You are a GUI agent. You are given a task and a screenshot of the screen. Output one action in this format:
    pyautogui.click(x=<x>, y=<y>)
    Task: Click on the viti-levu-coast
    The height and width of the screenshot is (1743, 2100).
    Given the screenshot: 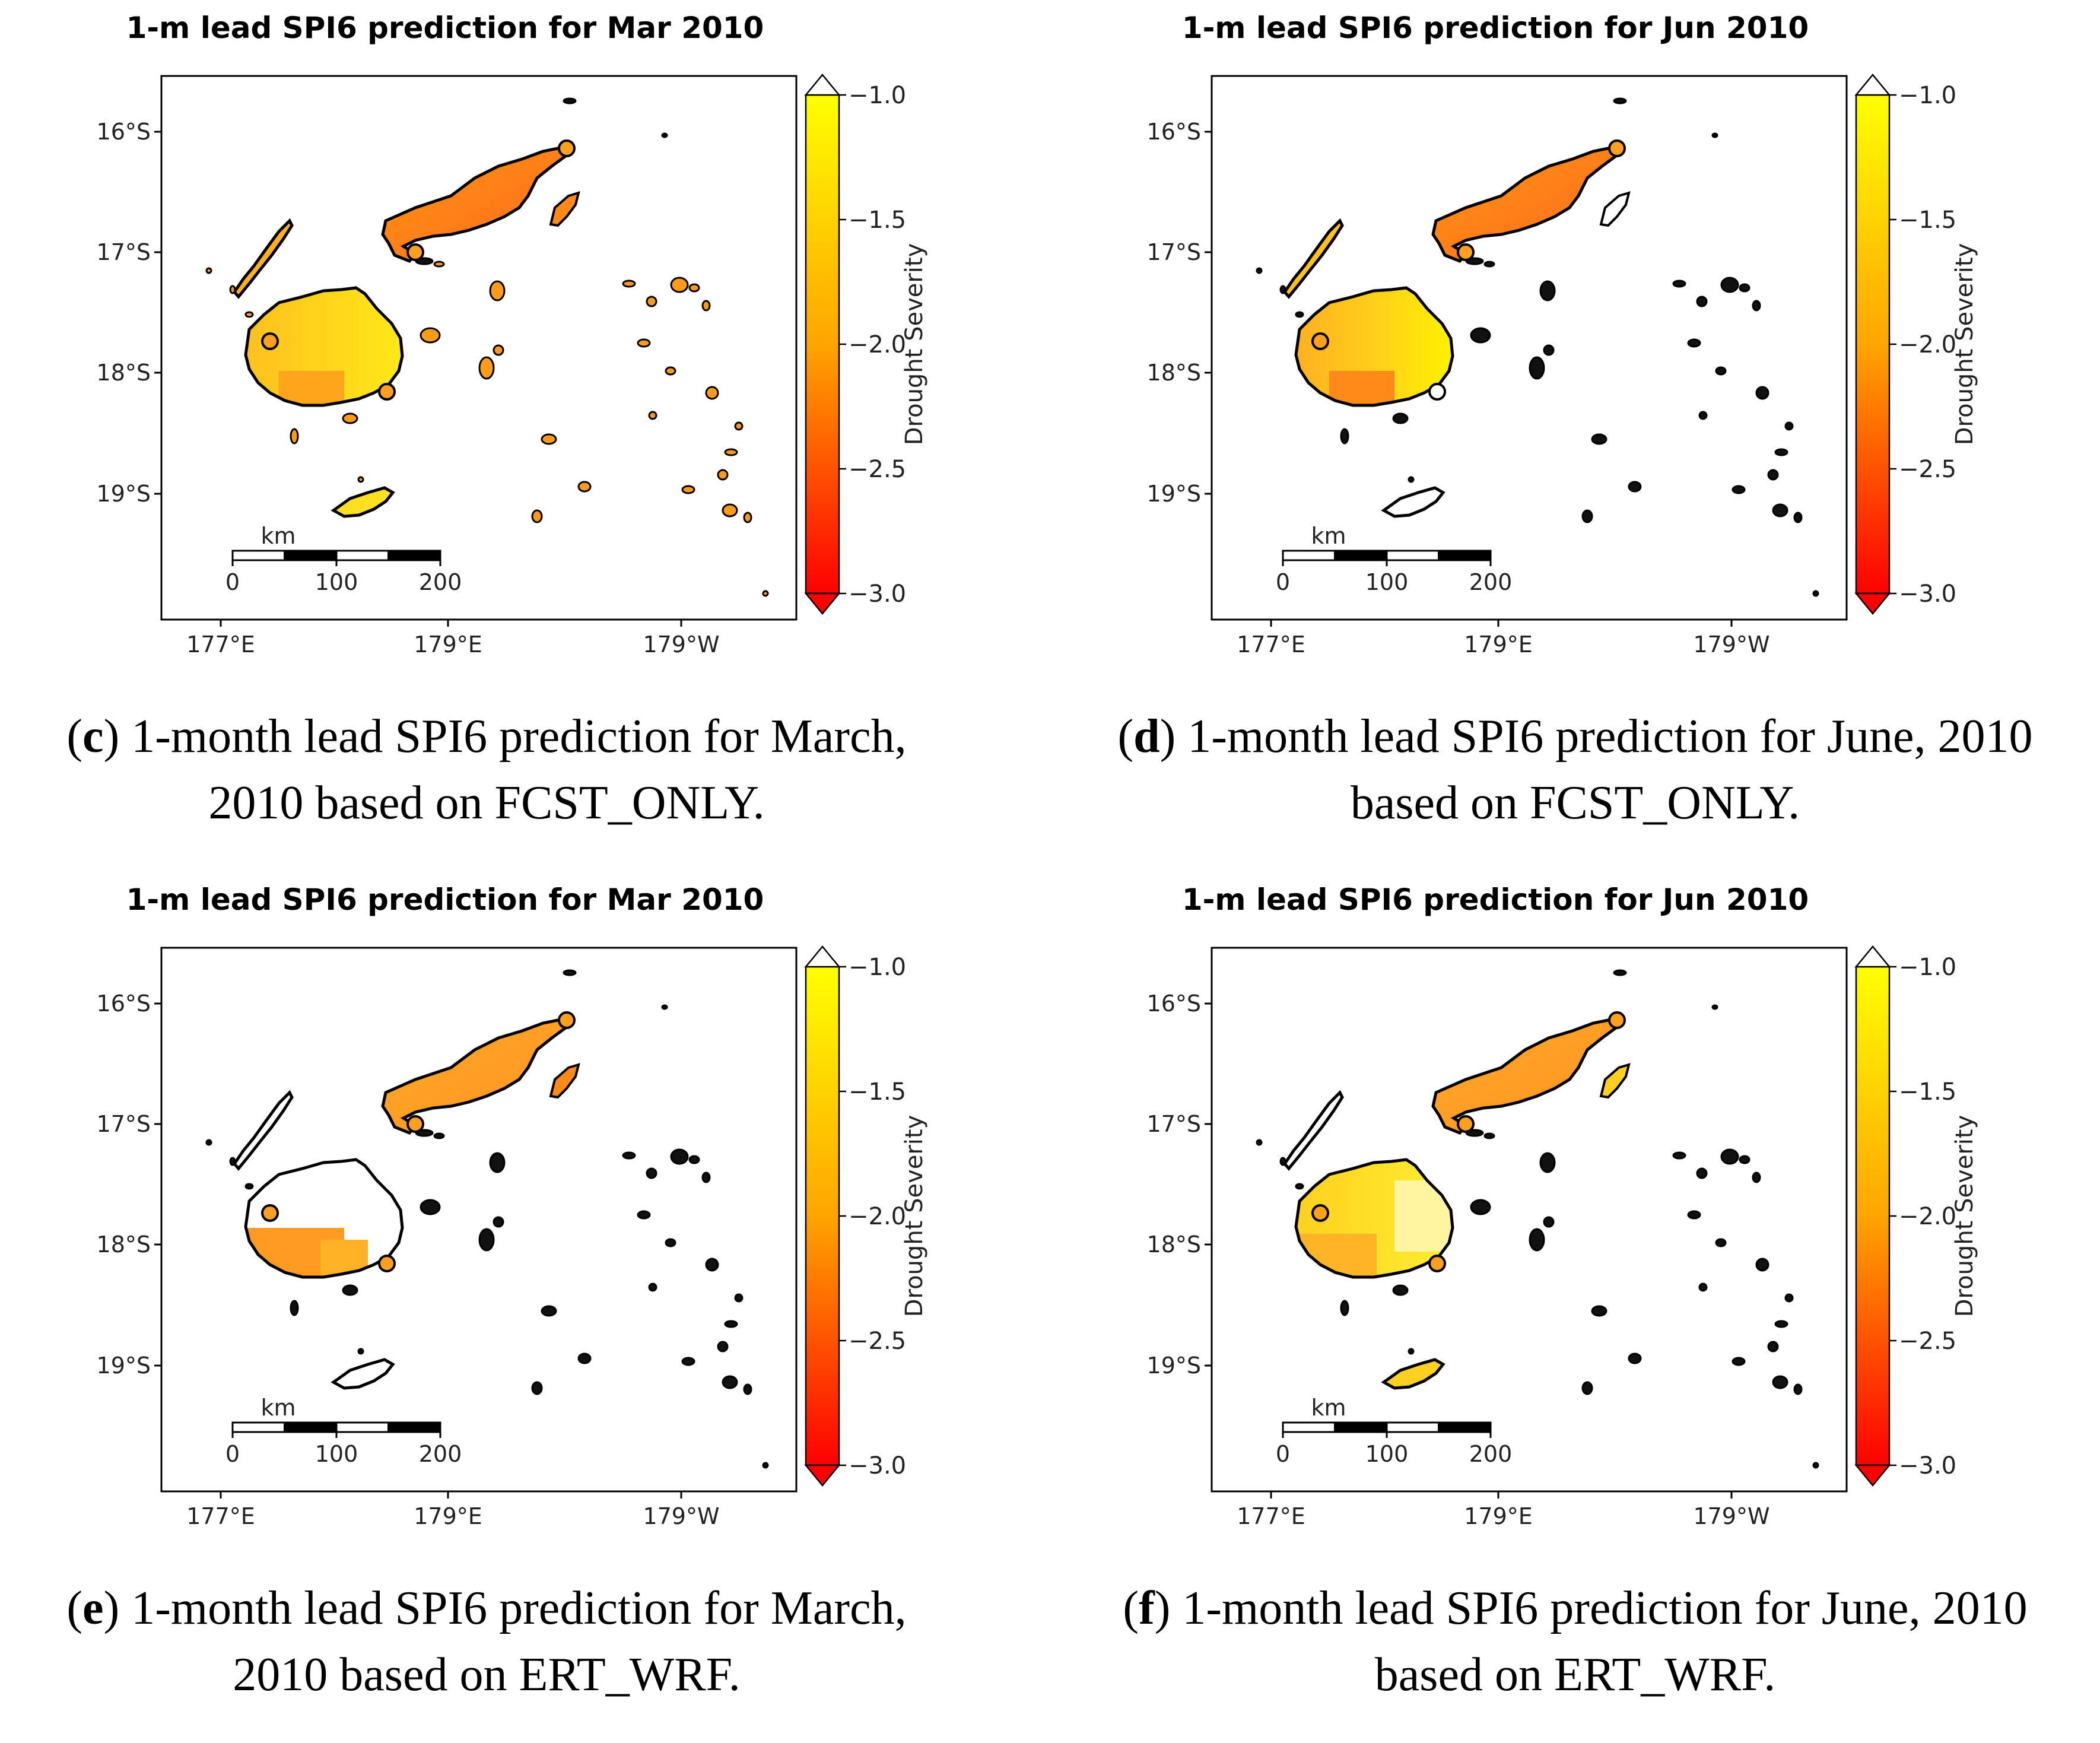 What is the action you would take?
    pyautogui.click(x=1374, y=346)
    